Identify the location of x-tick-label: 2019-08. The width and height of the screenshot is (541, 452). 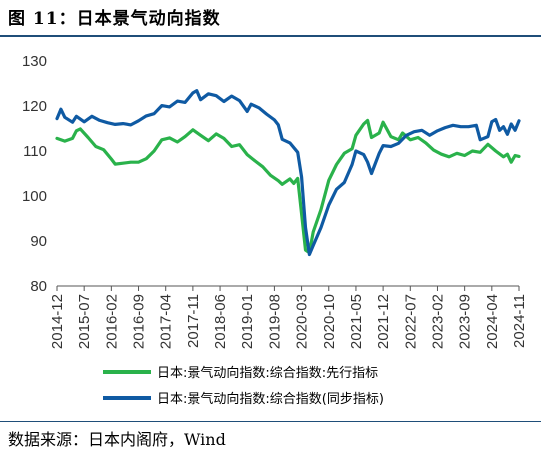
(274, 321).